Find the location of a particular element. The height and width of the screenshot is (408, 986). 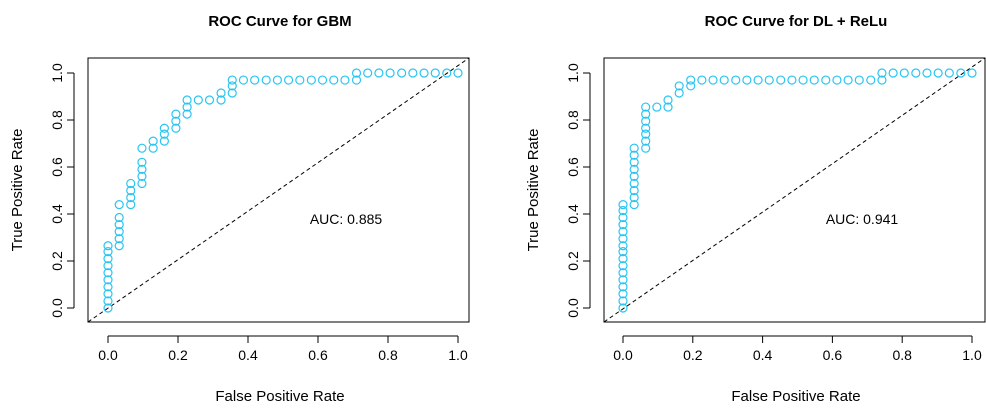

x-tick-label: 0.0 is located at coordinates (623, 355).